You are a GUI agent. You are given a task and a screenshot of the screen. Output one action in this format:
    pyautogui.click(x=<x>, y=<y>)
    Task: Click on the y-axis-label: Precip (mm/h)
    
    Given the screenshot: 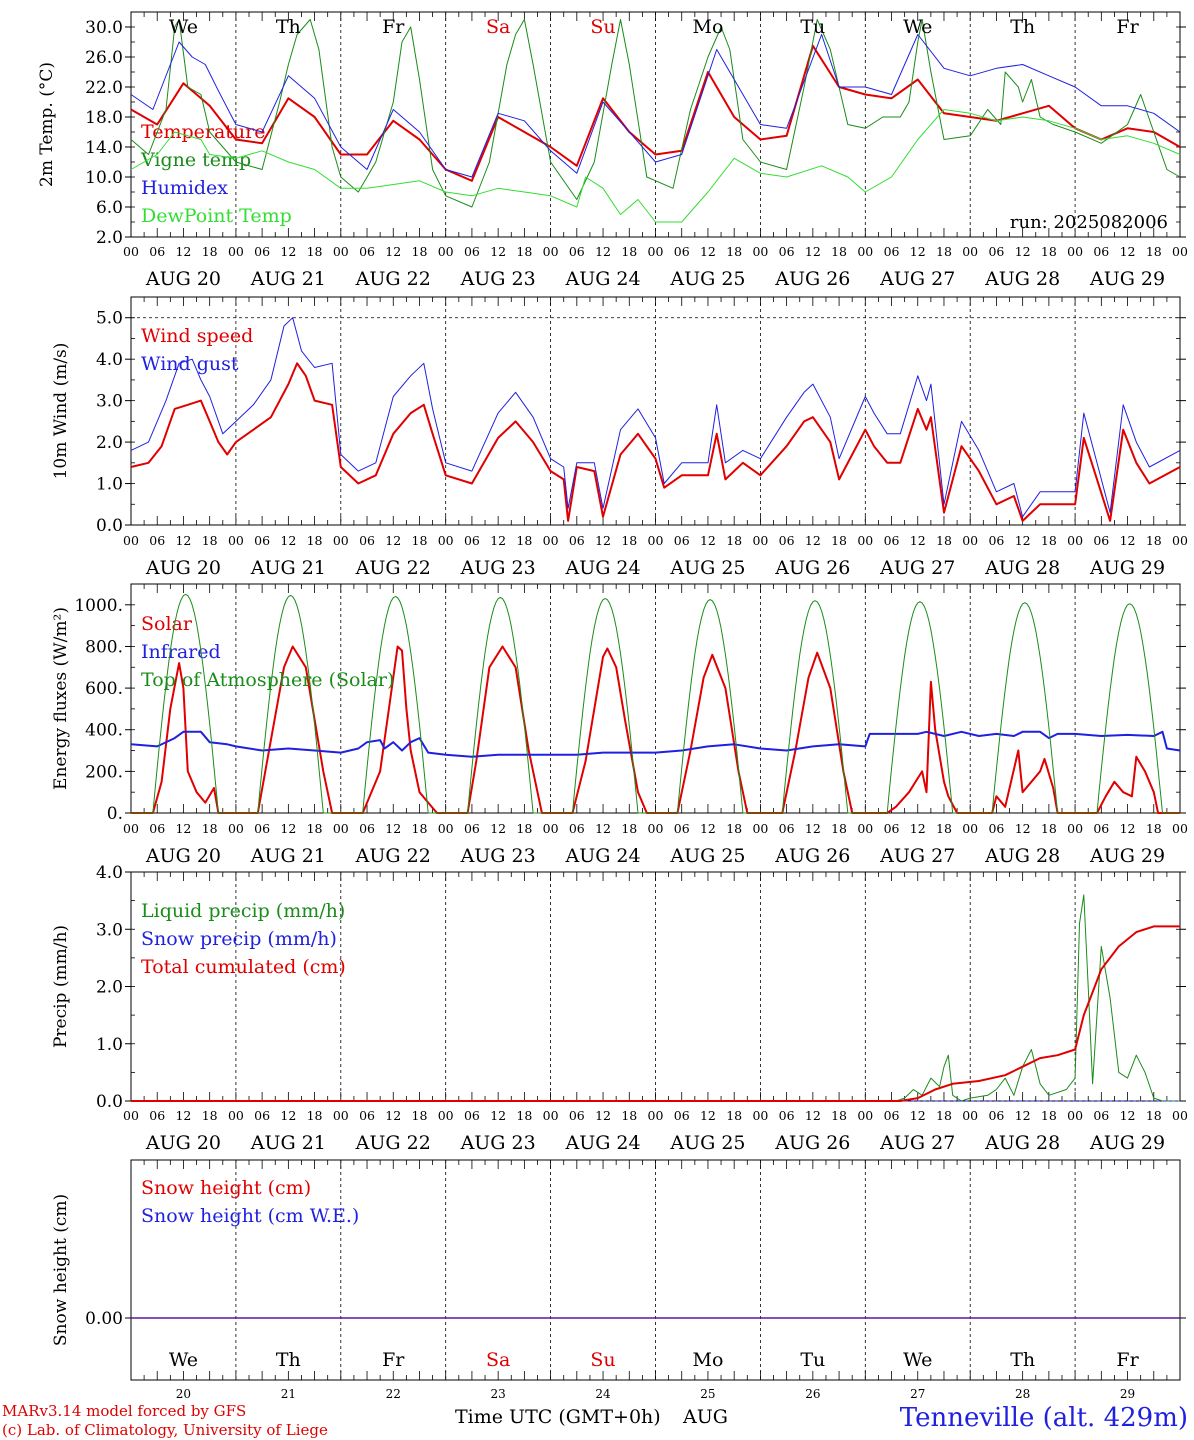 What is the action you would take?
    pyautogui.click(x=61, y=986)
    